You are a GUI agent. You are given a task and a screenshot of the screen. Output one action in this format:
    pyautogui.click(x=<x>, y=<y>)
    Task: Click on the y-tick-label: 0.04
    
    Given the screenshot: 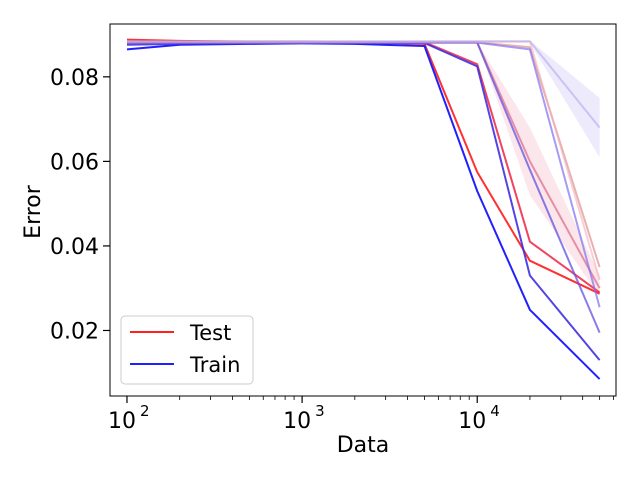 What is the action you would take?
    pyautogui.click(x=74, y=247)
    